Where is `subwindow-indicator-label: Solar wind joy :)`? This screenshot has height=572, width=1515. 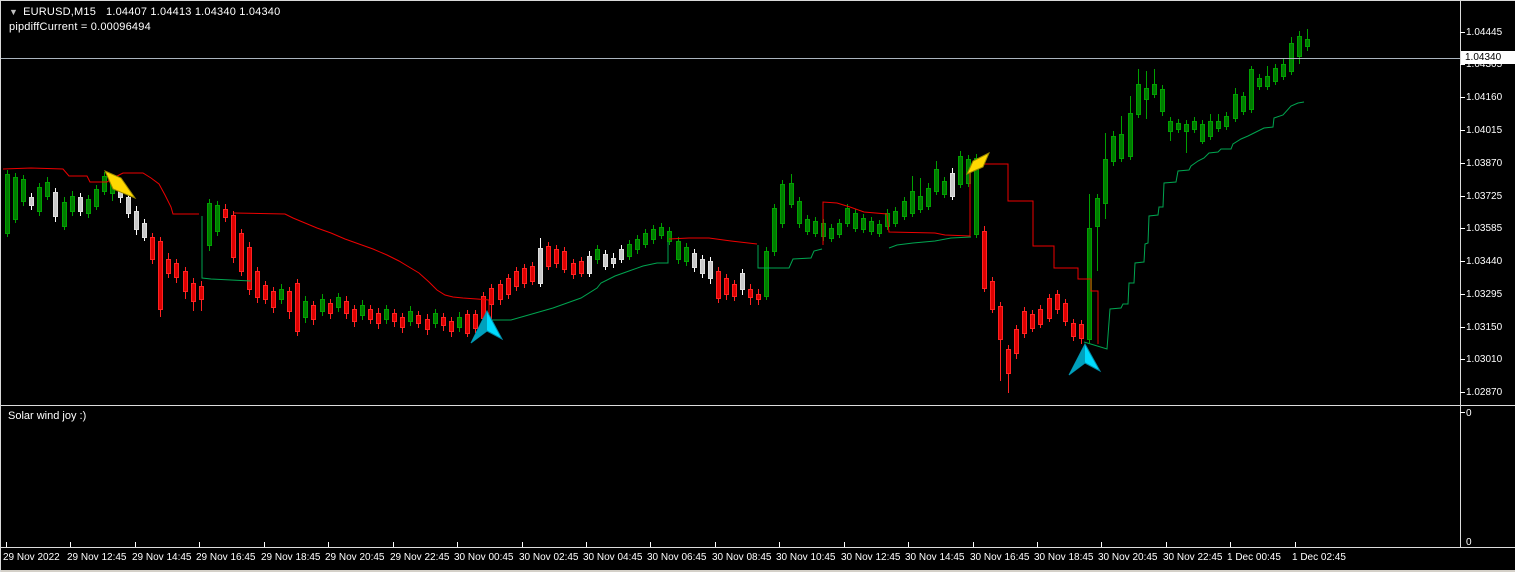
subwindow-indicator-label: Solar wind joy :) is located at coordinates (47, 416).